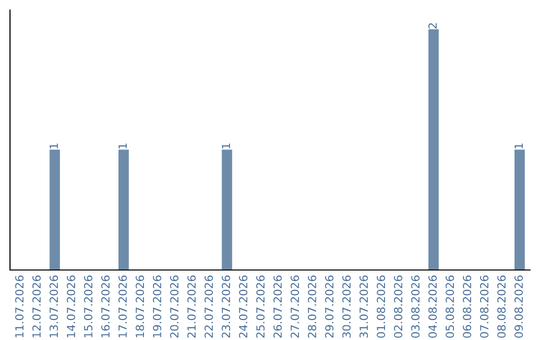 This screenshot has height=340, width=540. What do you see at coordinates (277, 307) in the screenshot?
I see `x-tick-label: 26.07.2026` at bounding box center [277, 307].